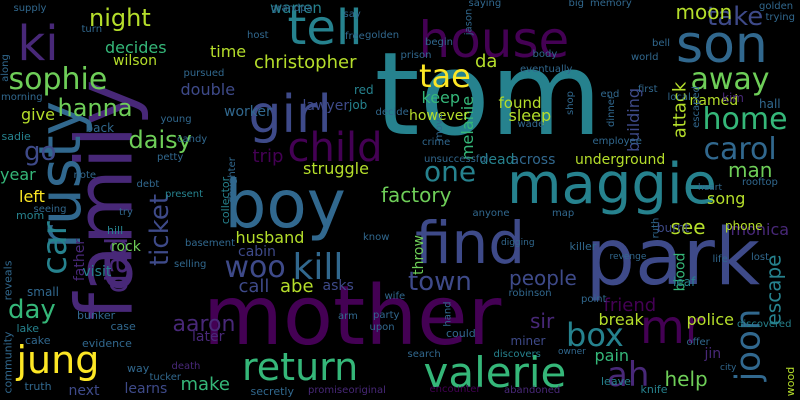 This screenshot has height=400, width=800. What do you see at coordinates (485, 4) in the screenshot?
I see `cloud-word-180: saying` at bounding box center [485, 4].